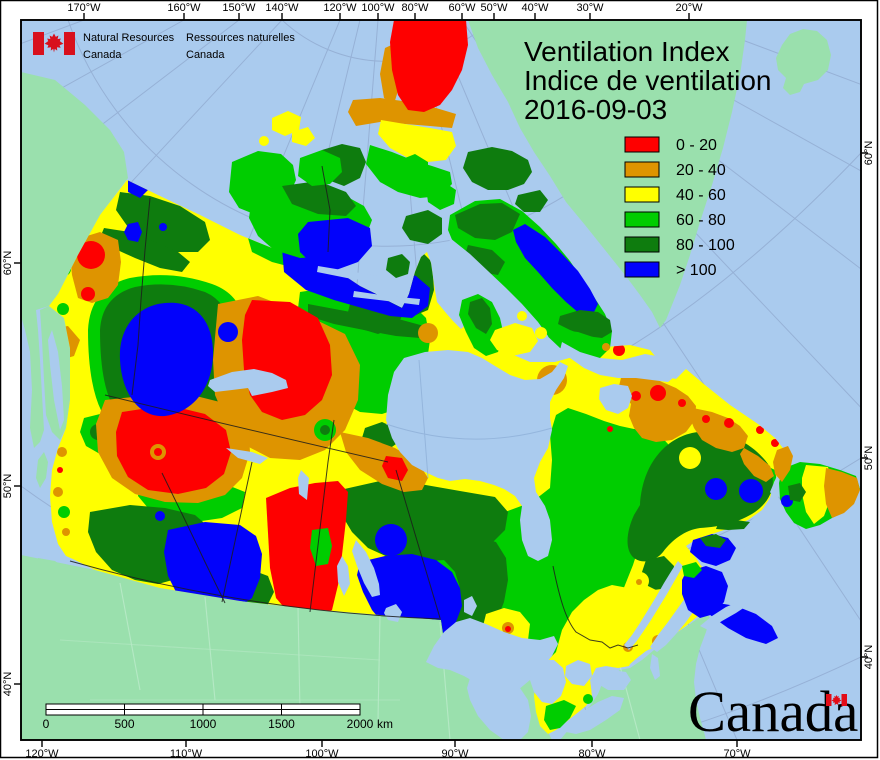  I want to click on svg-text: 170°W, so click(84, 8).